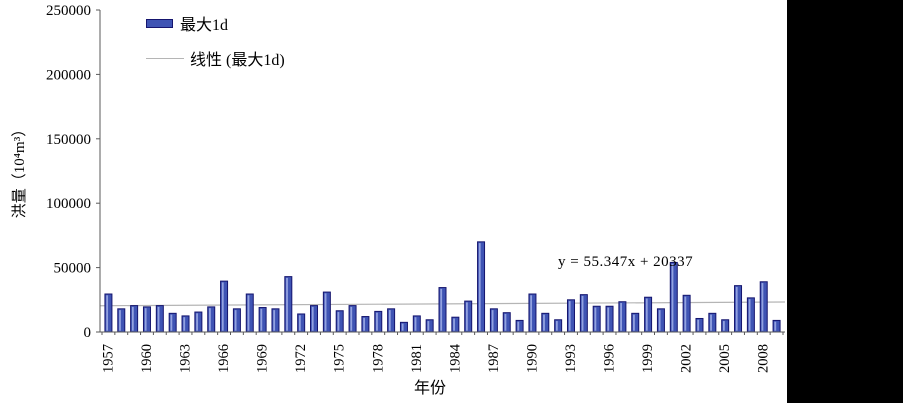 This screenshot has height=403, width=903. I want to click on legend-line-swatch, so click(165, 58).